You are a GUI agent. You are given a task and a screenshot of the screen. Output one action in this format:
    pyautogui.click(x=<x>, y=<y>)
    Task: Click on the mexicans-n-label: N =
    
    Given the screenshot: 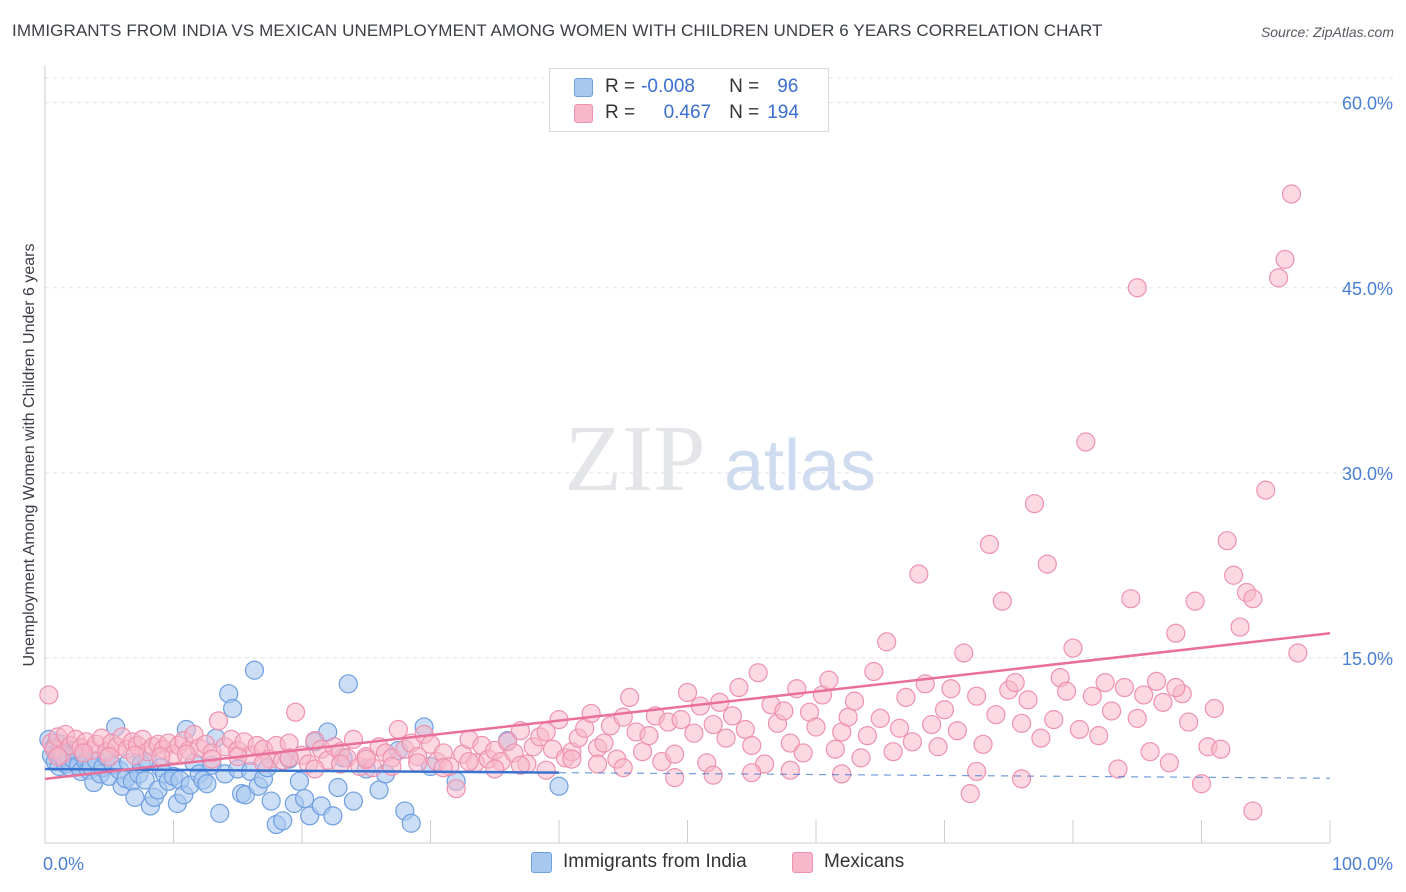 What is the action you would take?
    pyautogui.click(x=744, y=112)
    